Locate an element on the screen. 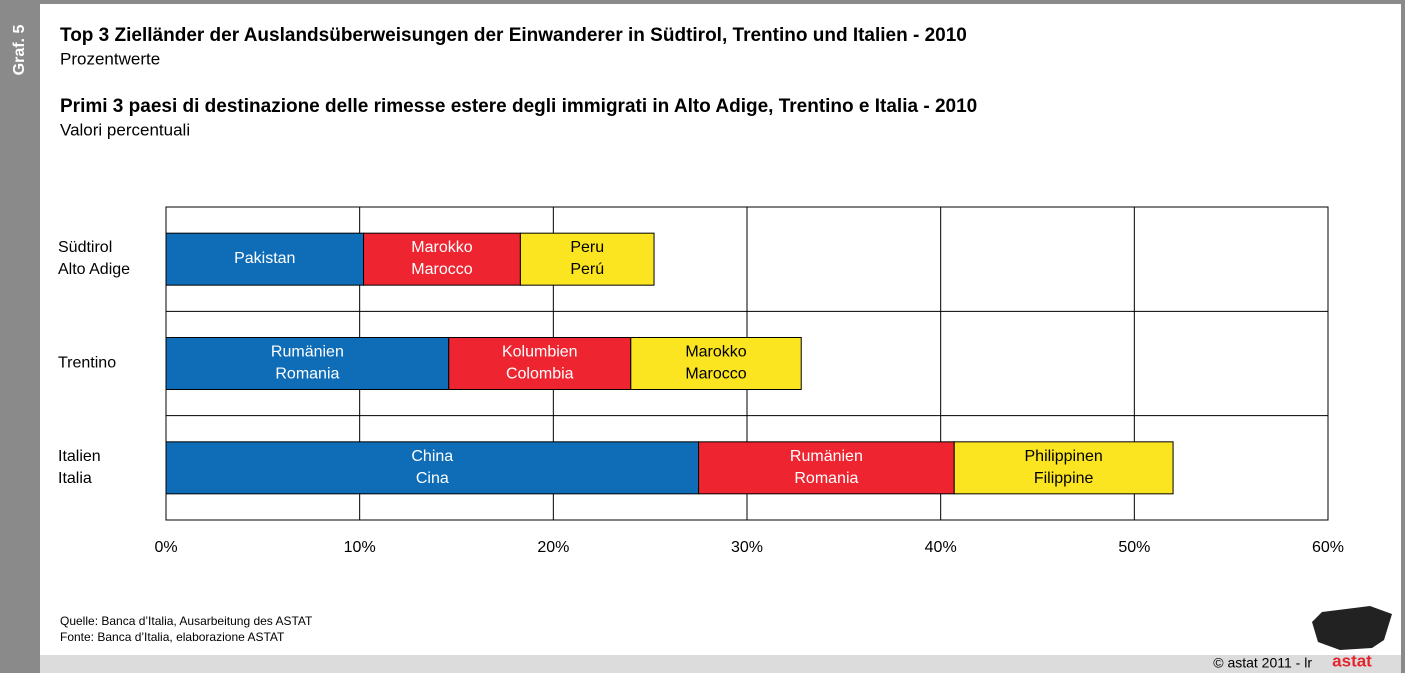  segment-label: Peru Perú is located at coordinates (587, 258).